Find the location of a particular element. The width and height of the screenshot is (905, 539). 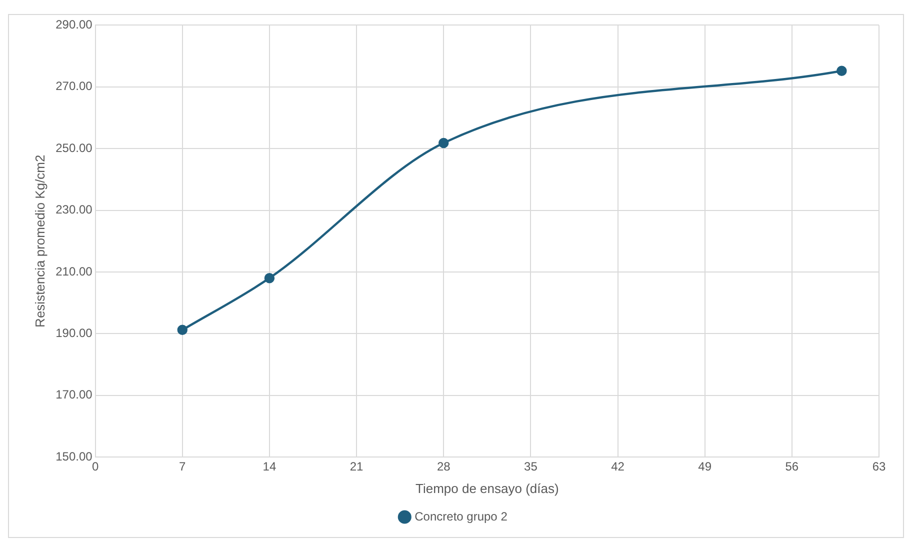

y-tick-label: 150.00 is located at coordinates (74, 456).